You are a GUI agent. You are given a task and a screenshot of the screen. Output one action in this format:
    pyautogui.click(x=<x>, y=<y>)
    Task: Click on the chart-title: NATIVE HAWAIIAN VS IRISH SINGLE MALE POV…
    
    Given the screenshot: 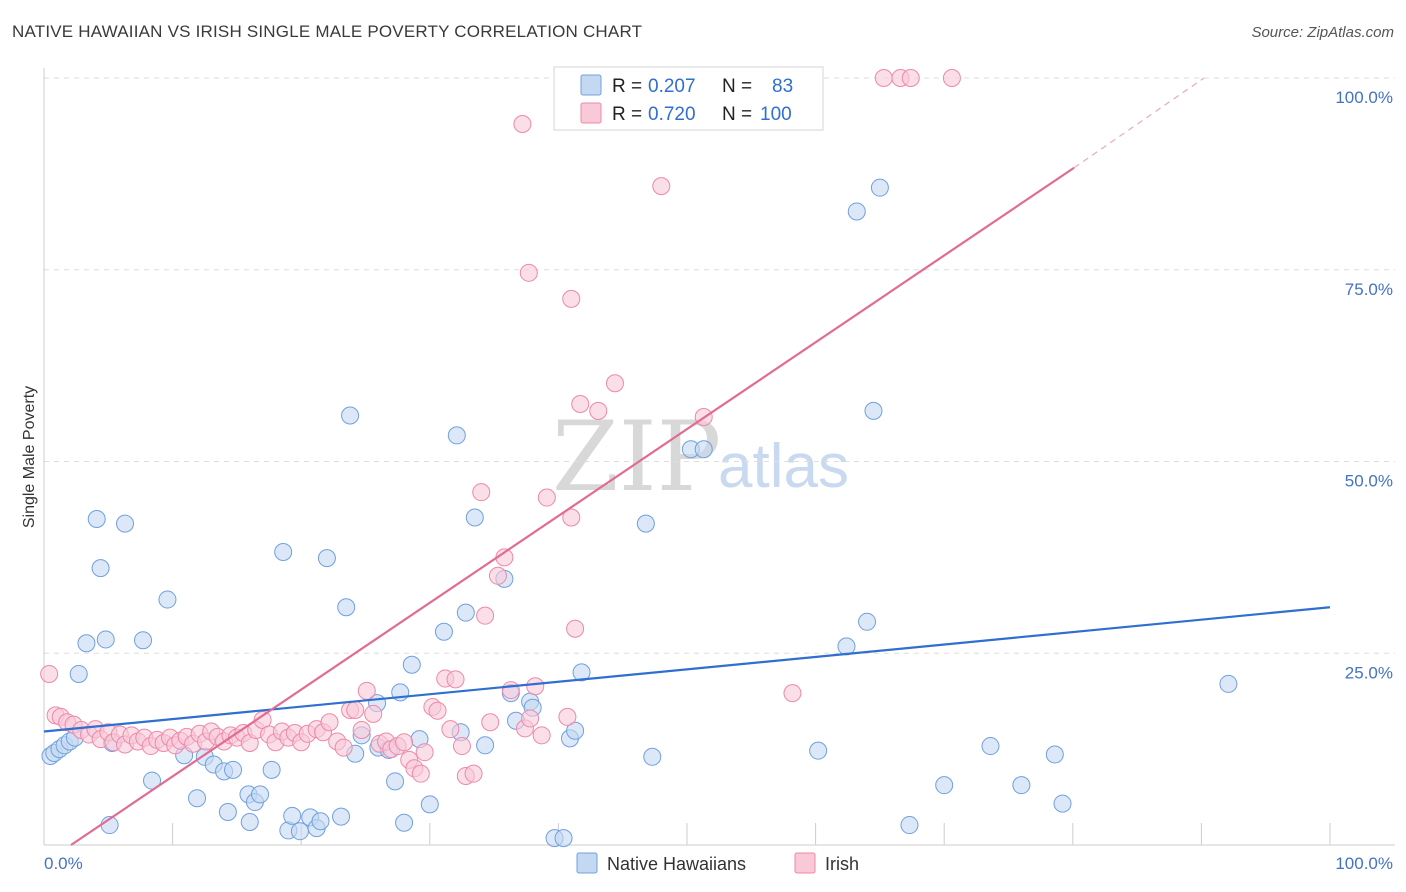 What is the action you would take?
    pyautogui.click(x=327, y=31)
    